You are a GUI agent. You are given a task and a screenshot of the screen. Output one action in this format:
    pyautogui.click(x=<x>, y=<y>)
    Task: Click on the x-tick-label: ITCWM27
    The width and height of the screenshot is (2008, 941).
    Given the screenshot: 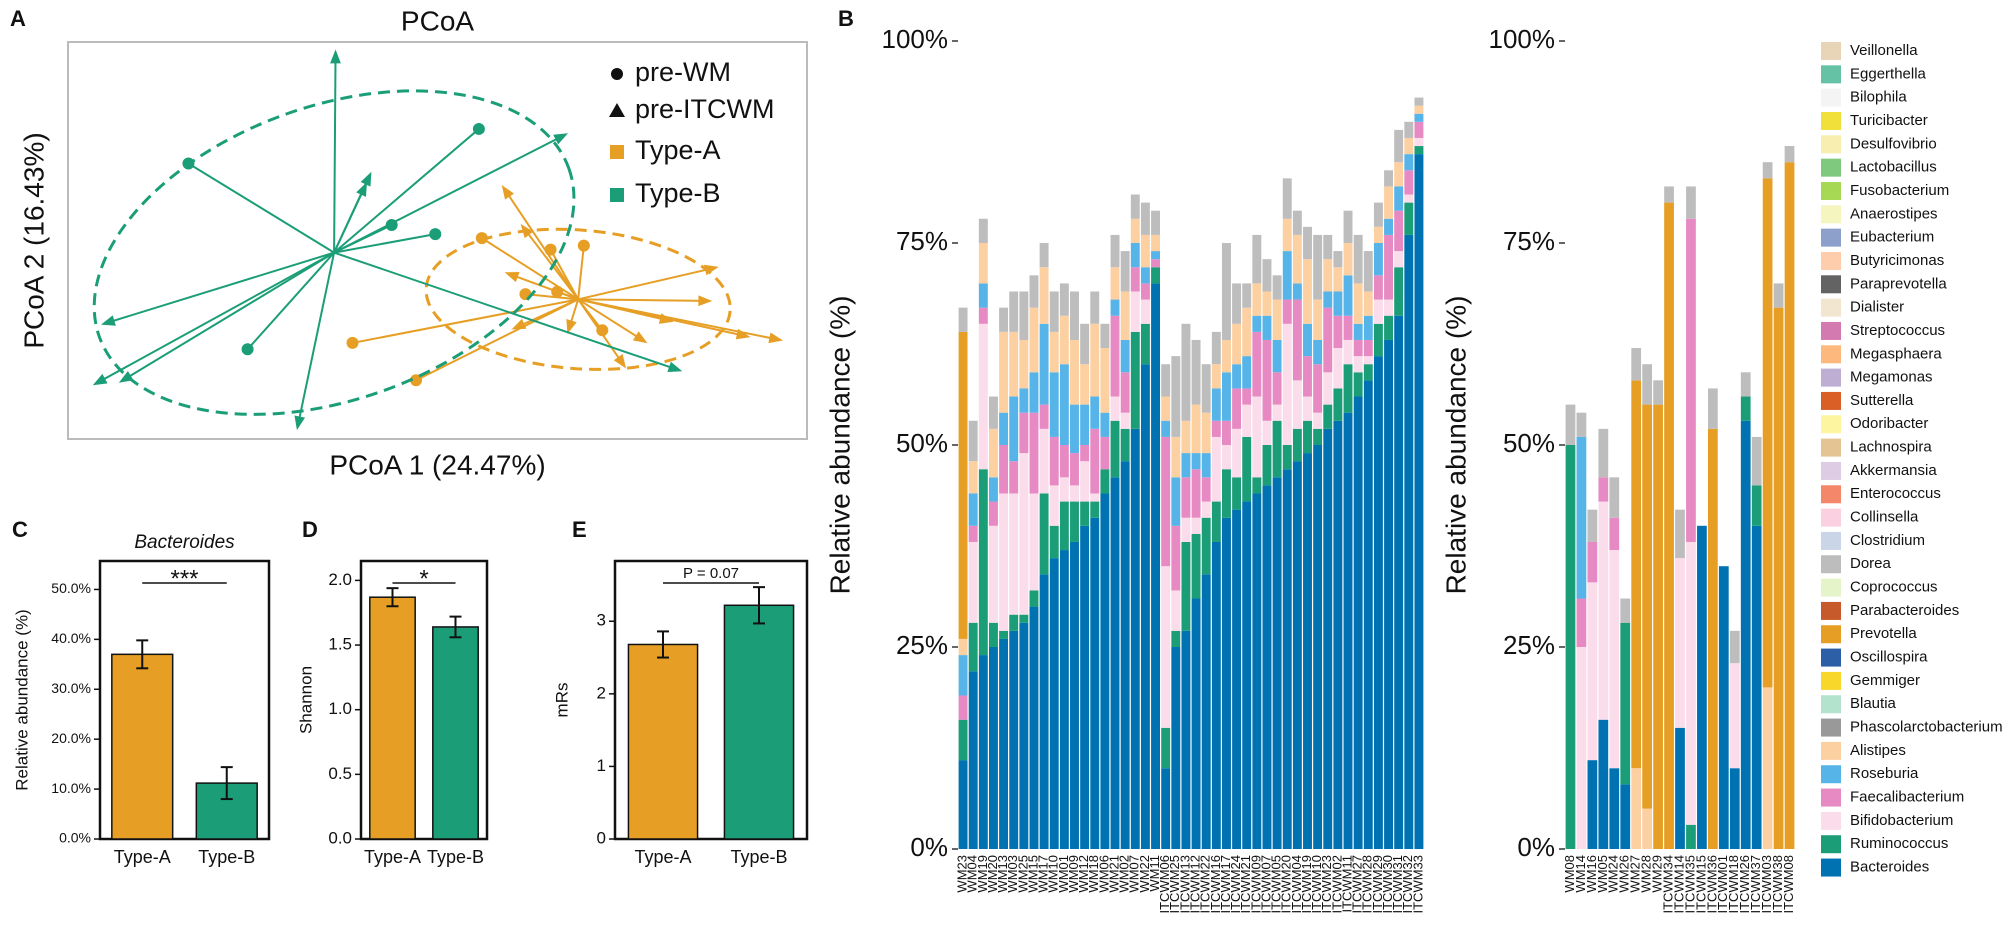 What is the action you would take?
    pyautogui.click(x=1357, y=884)
    